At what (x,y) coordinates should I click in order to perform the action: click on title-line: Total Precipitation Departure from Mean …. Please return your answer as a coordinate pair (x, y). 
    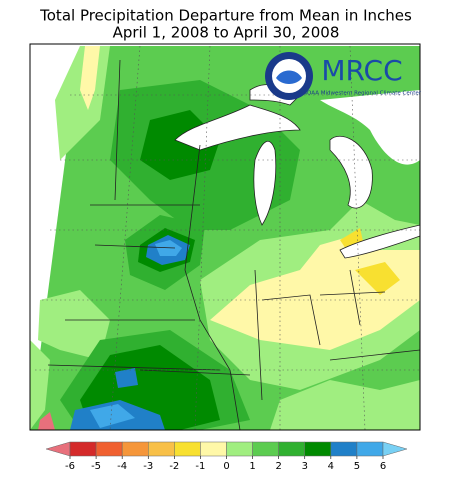
    Looking at the image, I should click on (225, 16).